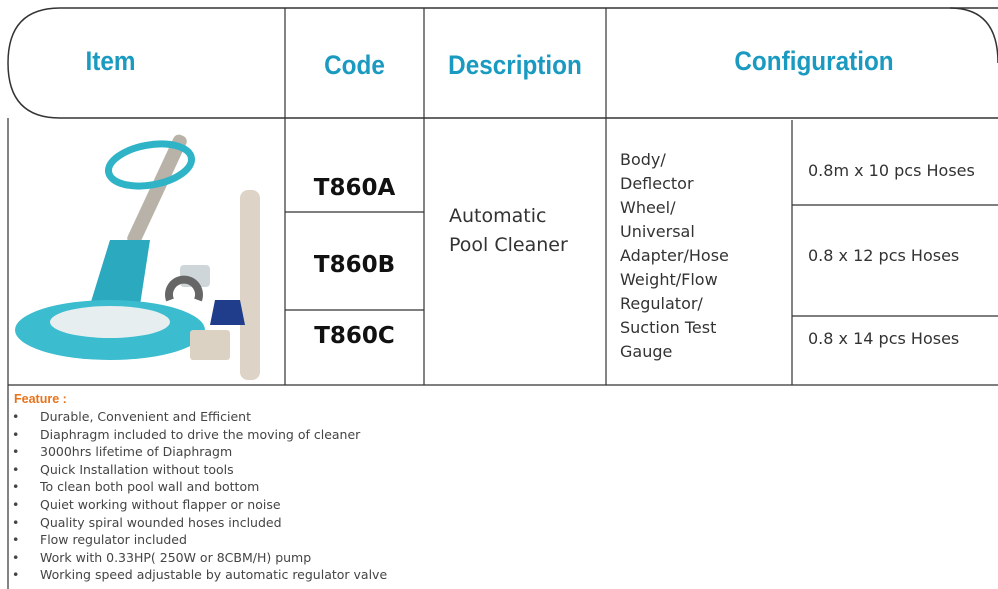 Image resolution: width=998 pixels, height=589 pixels. Describe the element at coordinates (40, 399) in the screenshot. I see `feature-title: Feature :` at that location.